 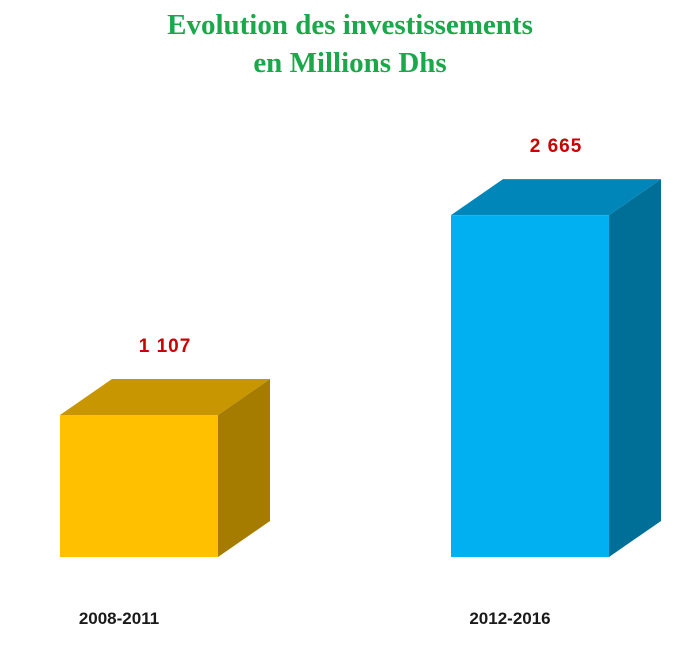 What do you see at coordinates (556, 197) in the screenshot?
I see `bar-2-top-face` at bounding box center [556, 197].